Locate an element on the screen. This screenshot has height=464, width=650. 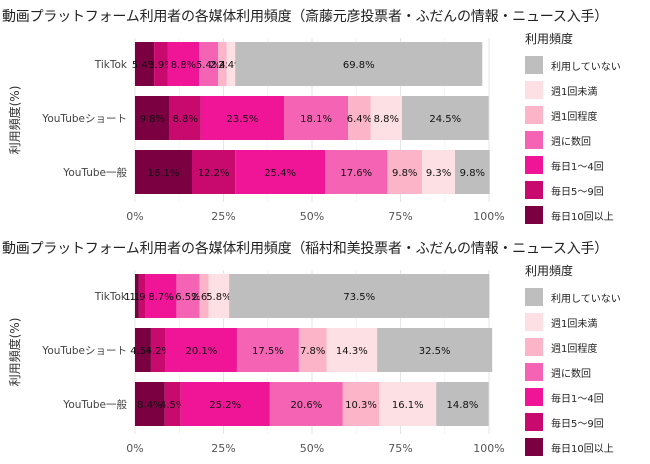
legend-title: 利用頻度 is located at coordinates (549, 271).